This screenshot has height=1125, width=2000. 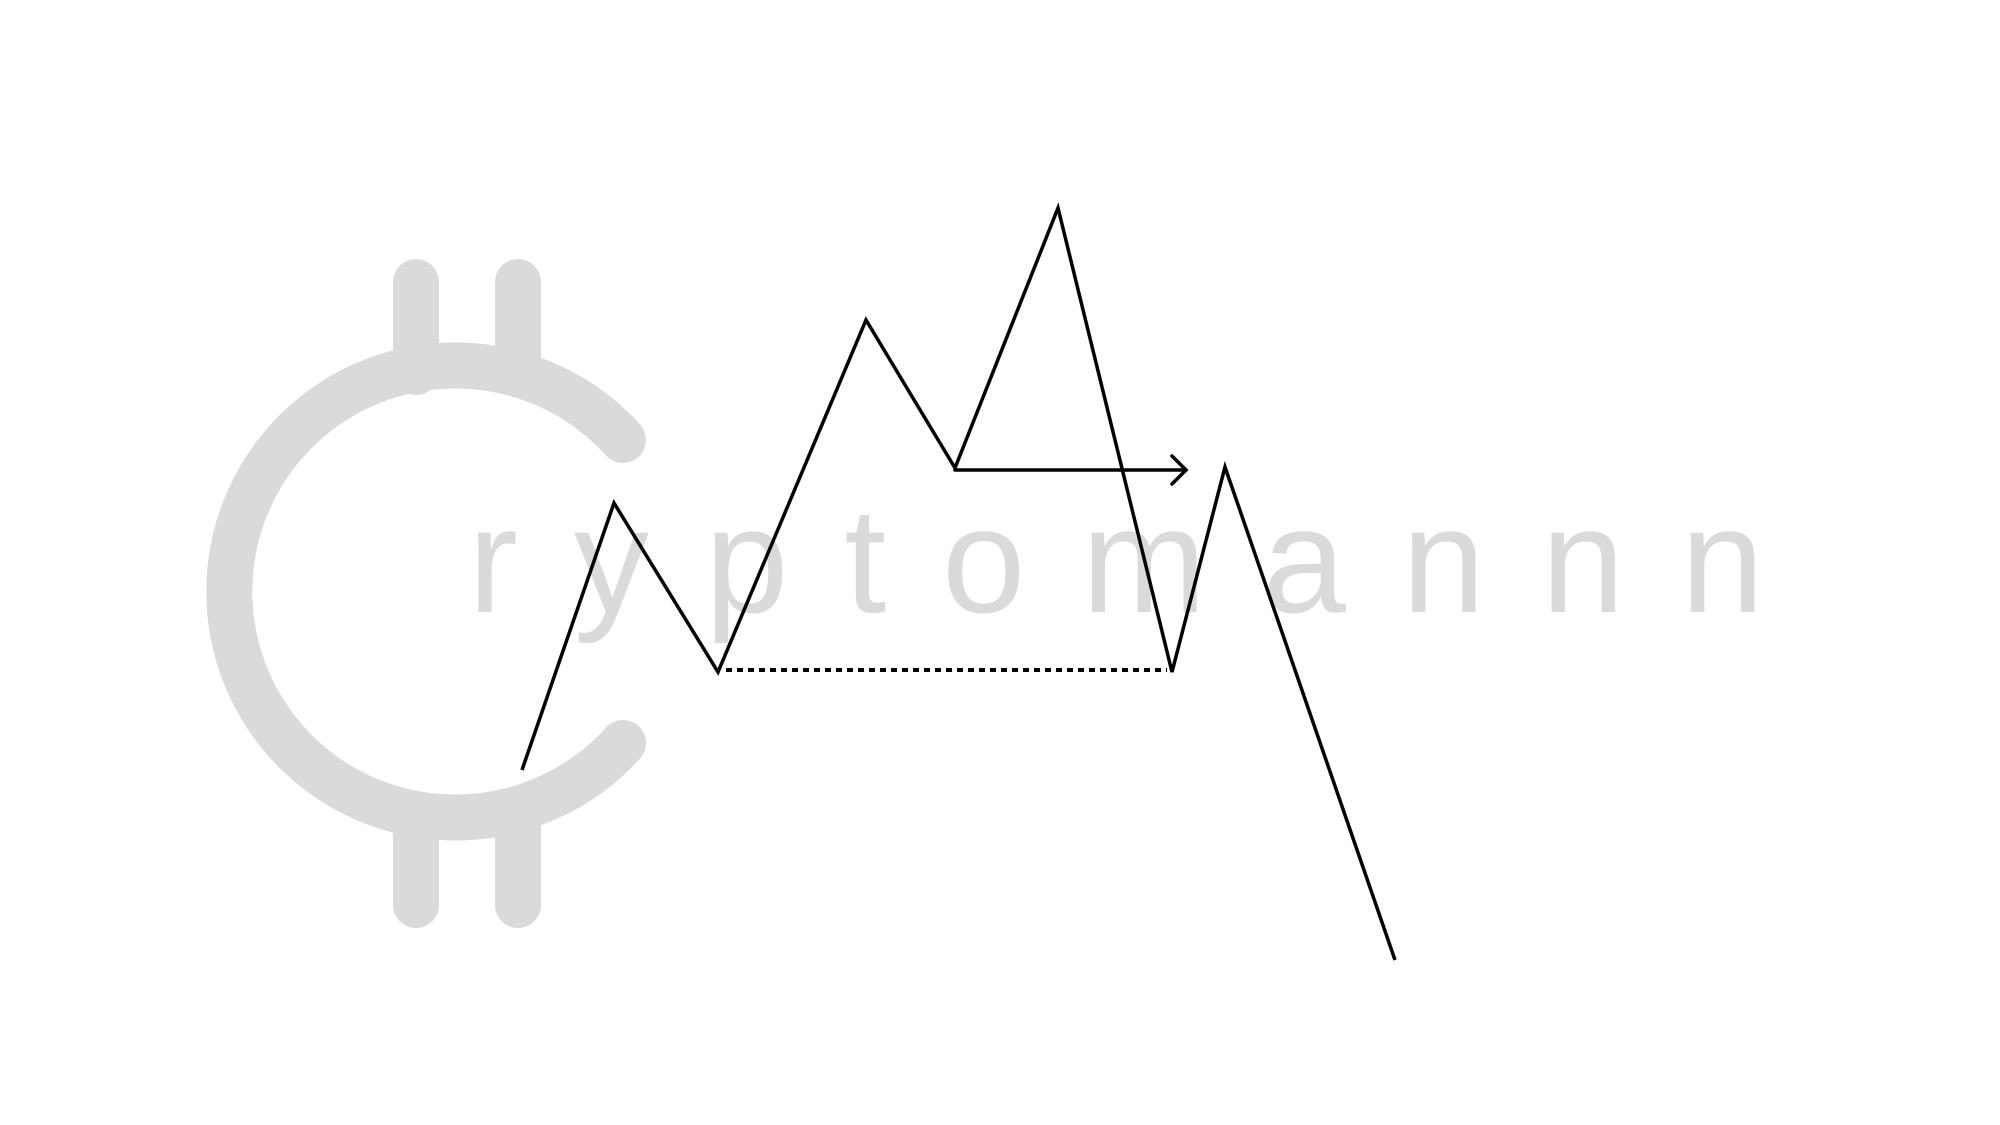 I want to click on arrow-right-icon, so click(x=1071, y=470).